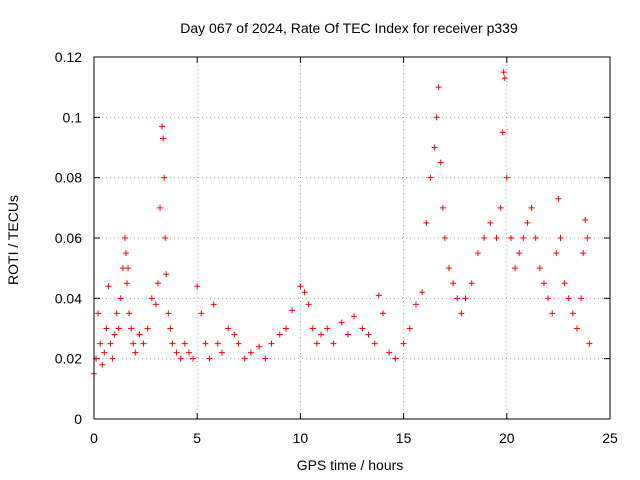 The image size is (640, 480). I want to click on x-tick-label: 25, so click(610, 438).